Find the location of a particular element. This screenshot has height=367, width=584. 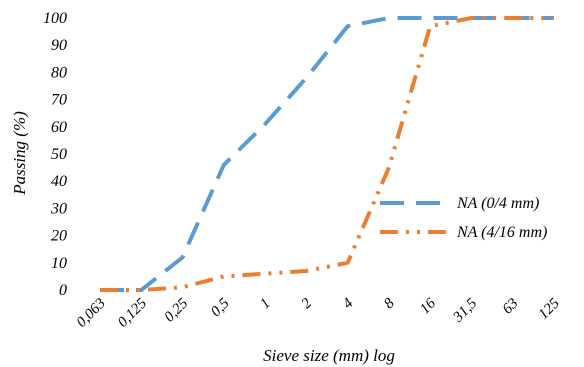

y-tick-label: 90 is located at coordinates (59, 45).